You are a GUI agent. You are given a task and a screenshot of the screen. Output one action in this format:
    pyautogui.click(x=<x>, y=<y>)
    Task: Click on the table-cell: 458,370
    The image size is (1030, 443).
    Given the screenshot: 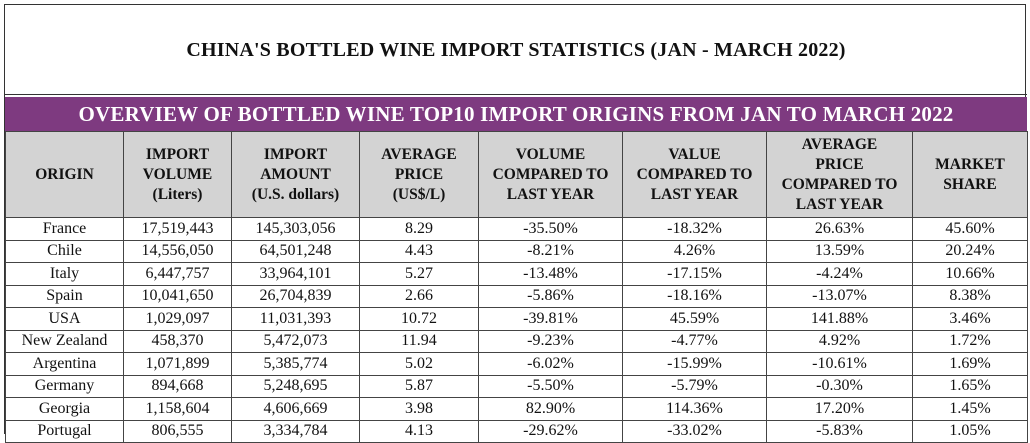 What is the action you would take?
    pyautogui.click(x=177, y=341)
    